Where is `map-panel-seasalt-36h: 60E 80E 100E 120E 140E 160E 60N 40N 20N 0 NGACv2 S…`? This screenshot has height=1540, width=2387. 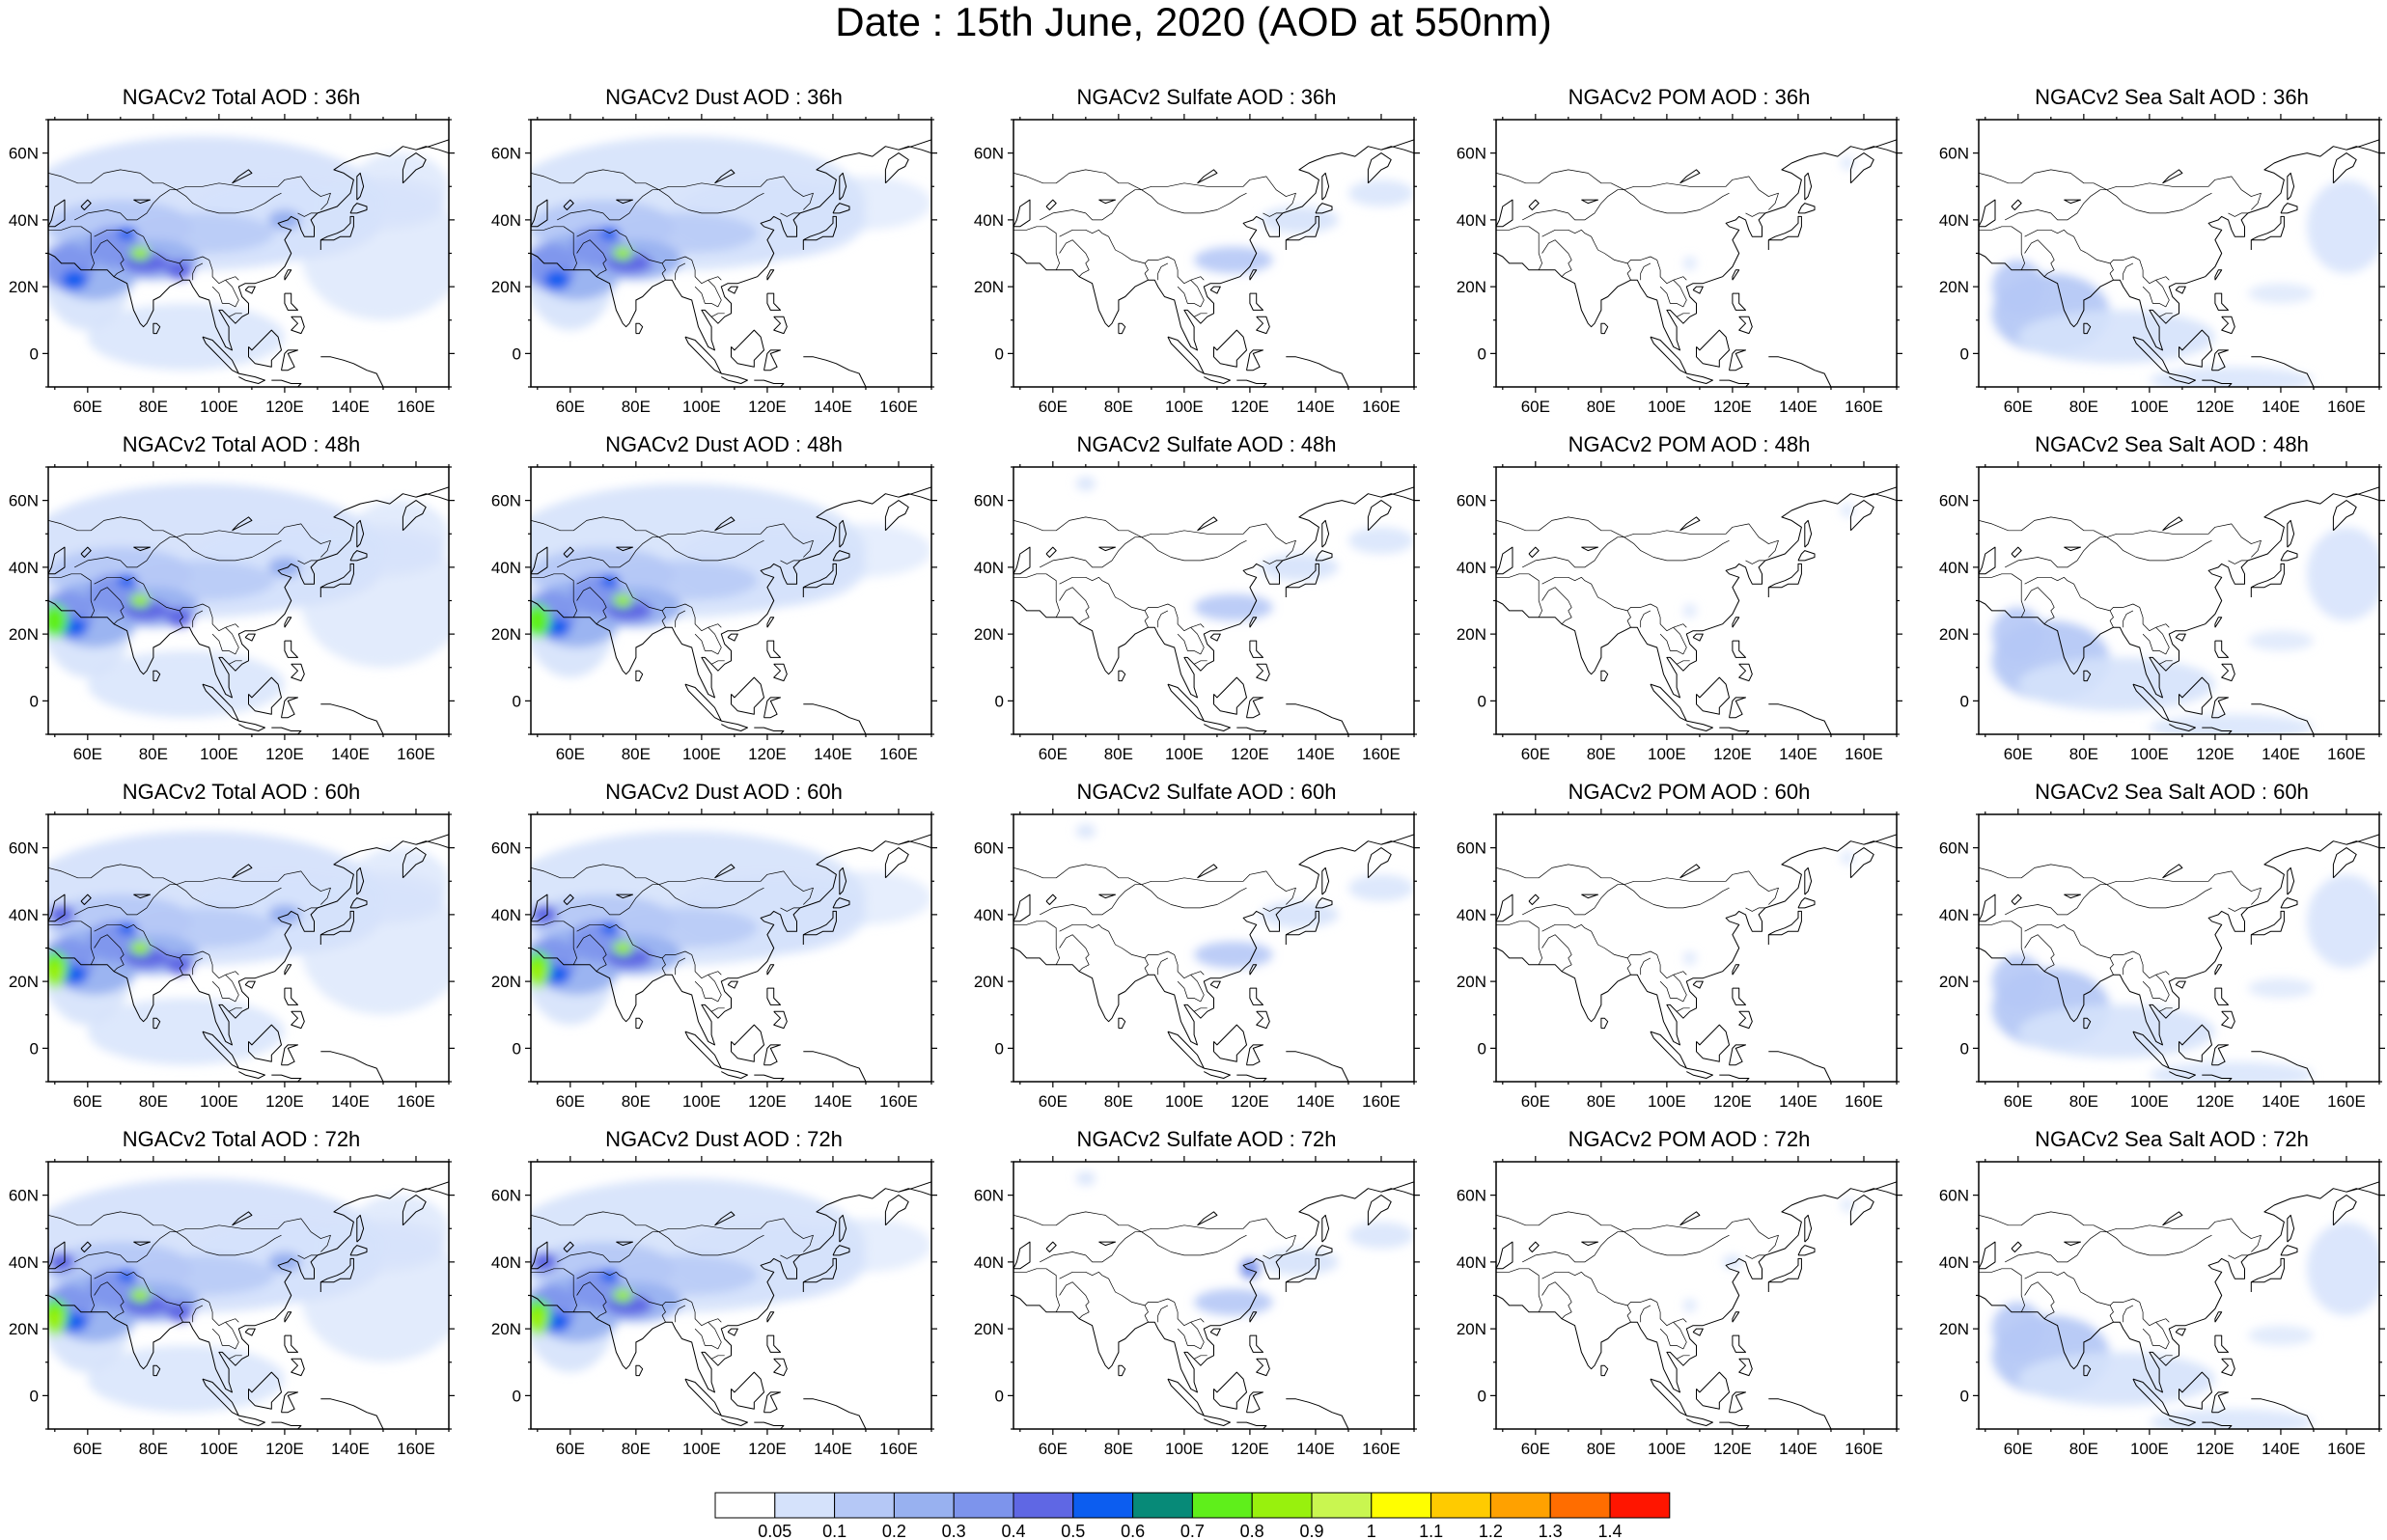
map-panel-seasalt-36h: 60E 80E 100E 120E 140E 160E 60N 40N 20N 0 NGACv2 S… is located at coordinates (2158, 258).